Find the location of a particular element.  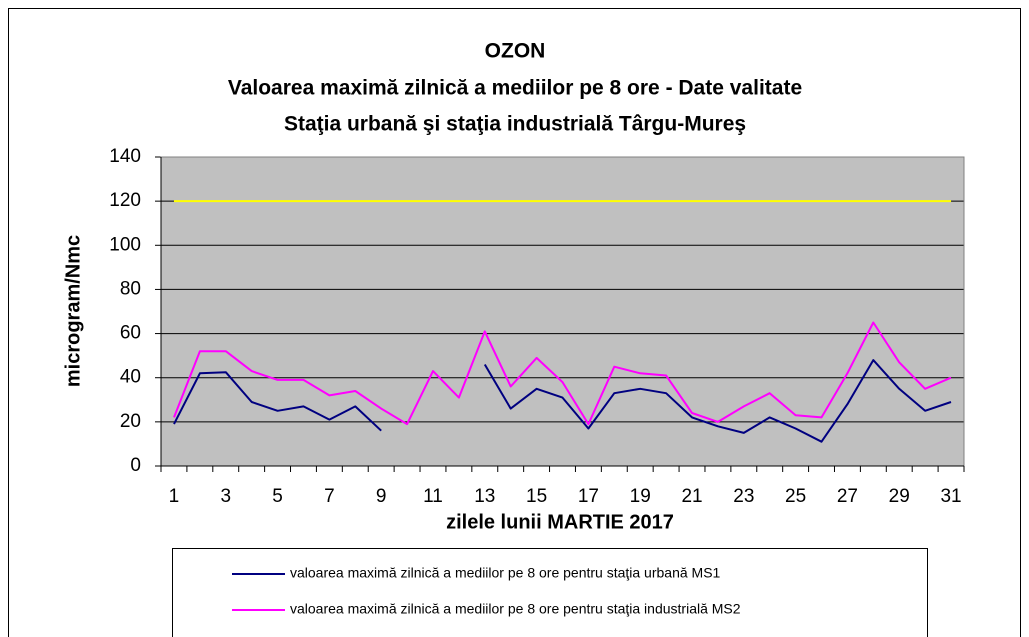

x-tick-label: 11 is located at coordinates (433, 496).